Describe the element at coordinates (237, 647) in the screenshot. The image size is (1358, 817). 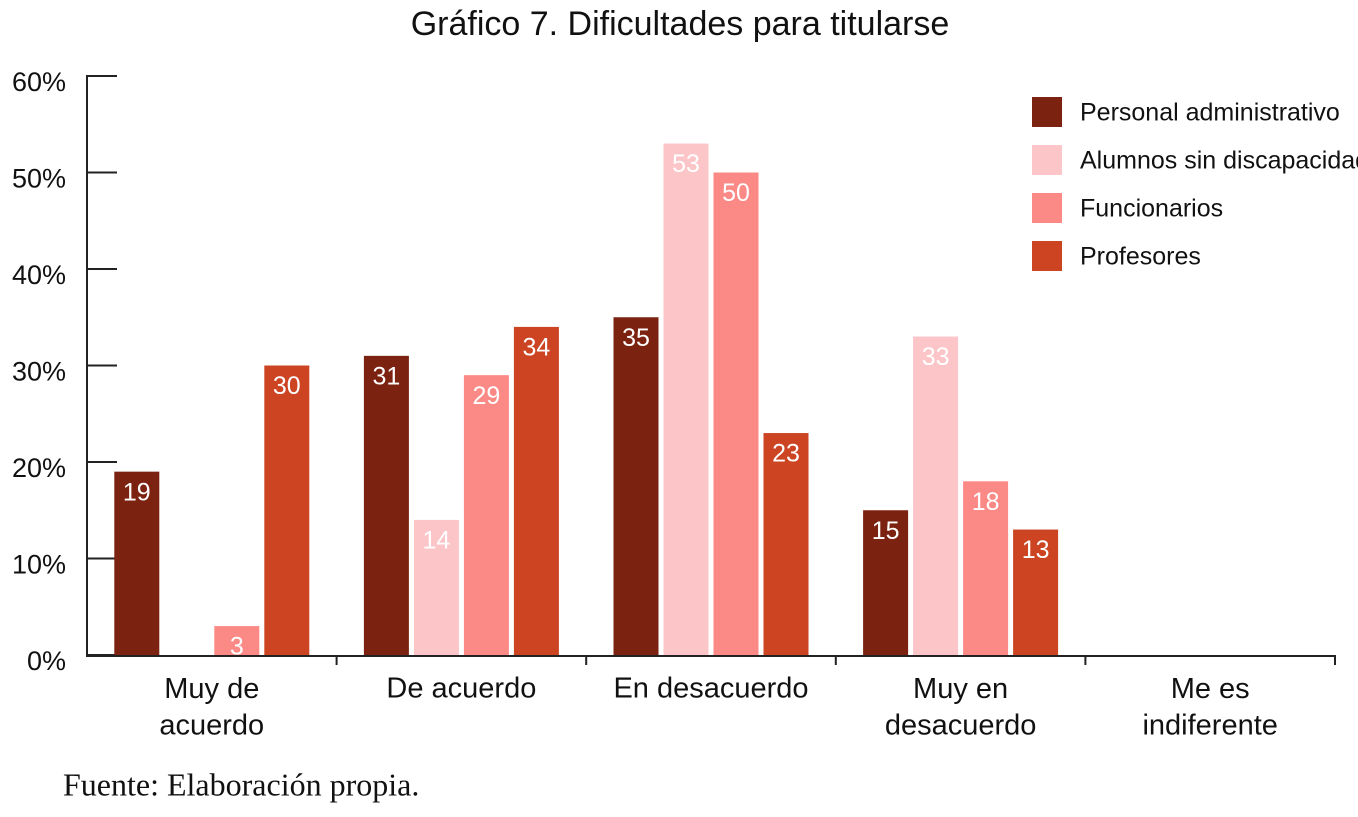
I see `data-label: 3` at that location.